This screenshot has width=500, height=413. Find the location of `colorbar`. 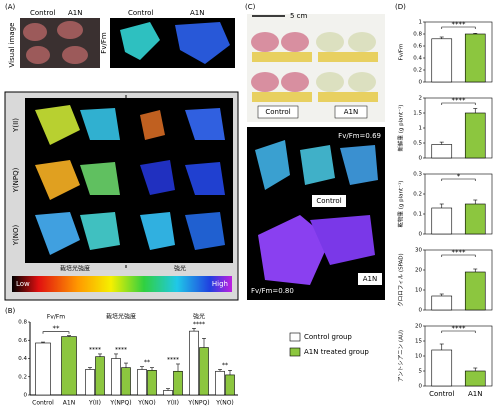

colorbar is located at coordinates (122, 284).